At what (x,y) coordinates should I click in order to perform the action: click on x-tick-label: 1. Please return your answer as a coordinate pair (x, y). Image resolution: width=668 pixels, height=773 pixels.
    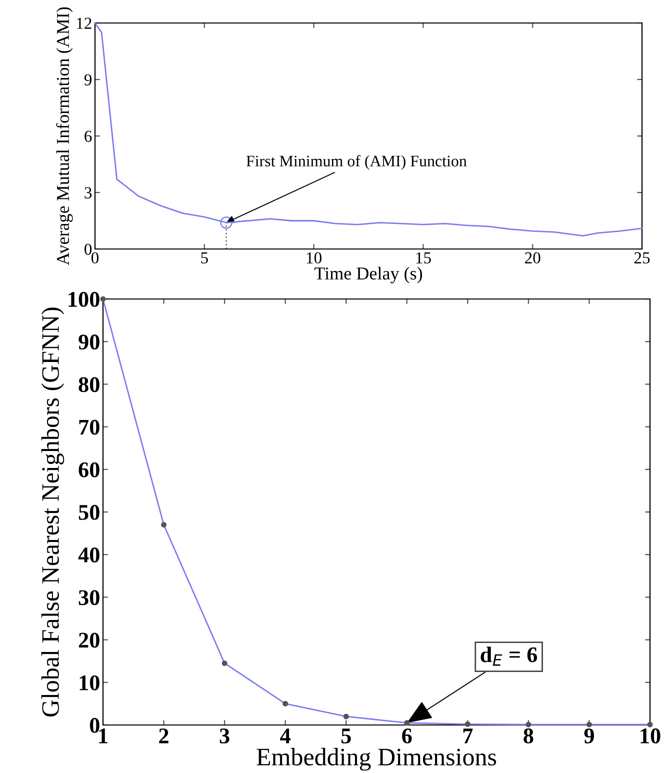
    Looking at the image, I should click on (103, 736).